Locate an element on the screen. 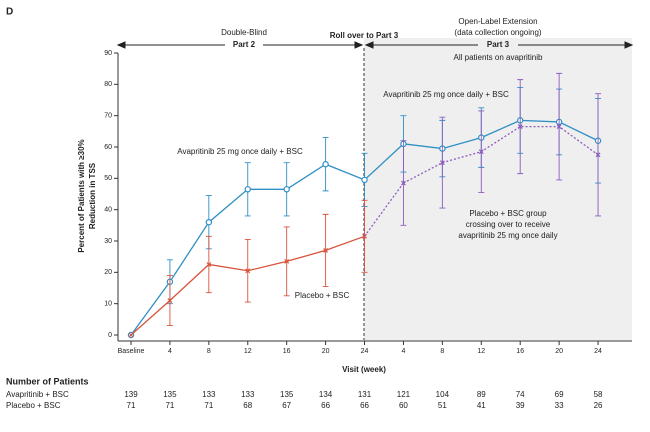 This screenshot has width=650, height=432. y-tick-label: 20 is located at coordinates (108, 272).